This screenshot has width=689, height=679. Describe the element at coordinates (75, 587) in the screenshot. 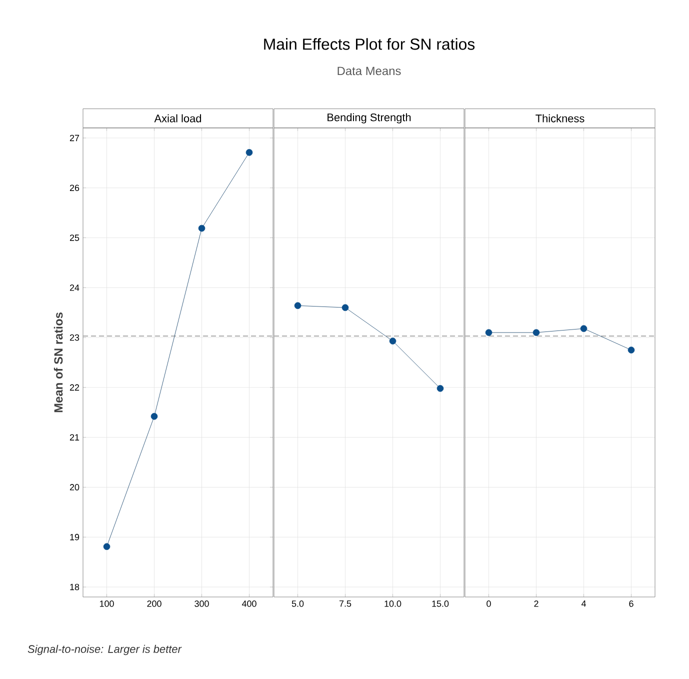

I see `y-tick-label: 18` at that location.